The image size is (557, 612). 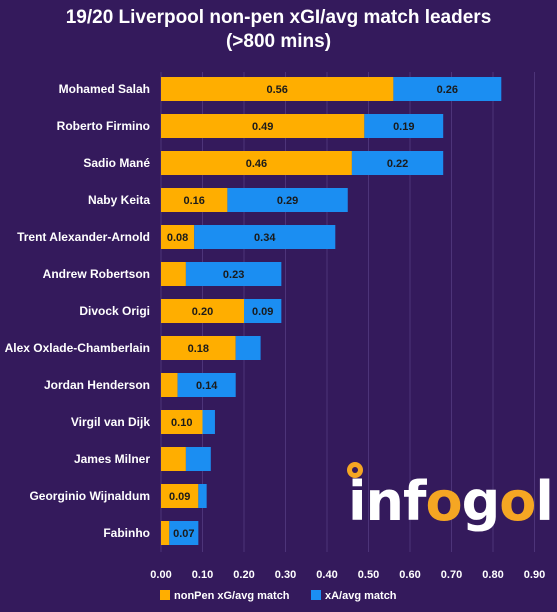 I want to click on bar-value-label: 0.29, so click(x=287, y=201).